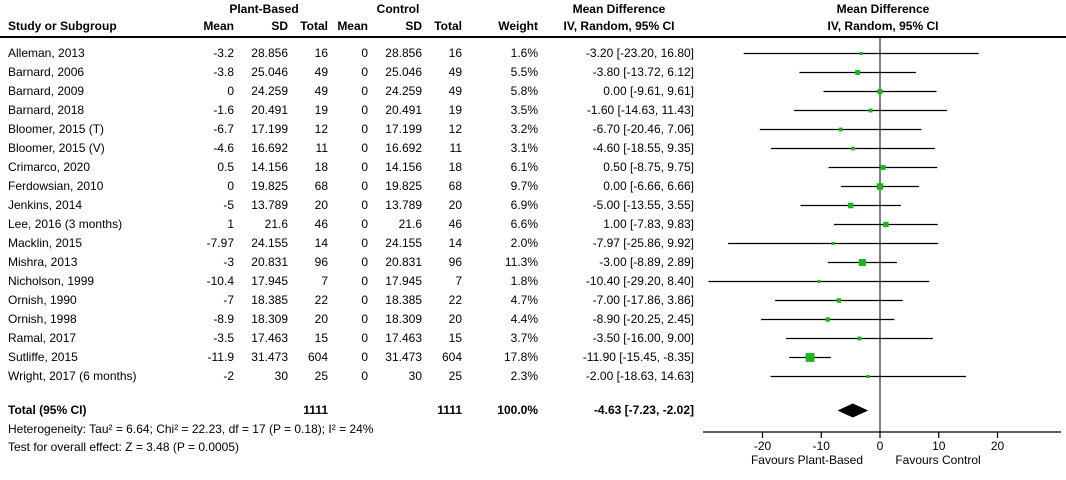  I want to click on sd1-cell: 28.856, so click(269, 53).